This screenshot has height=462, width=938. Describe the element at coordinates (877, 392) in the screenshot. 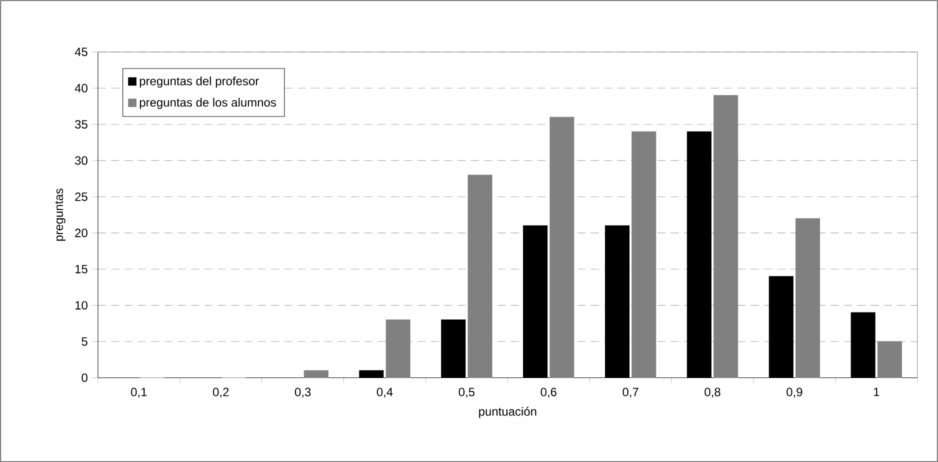

I see `x-tick-label: 1` at that location.